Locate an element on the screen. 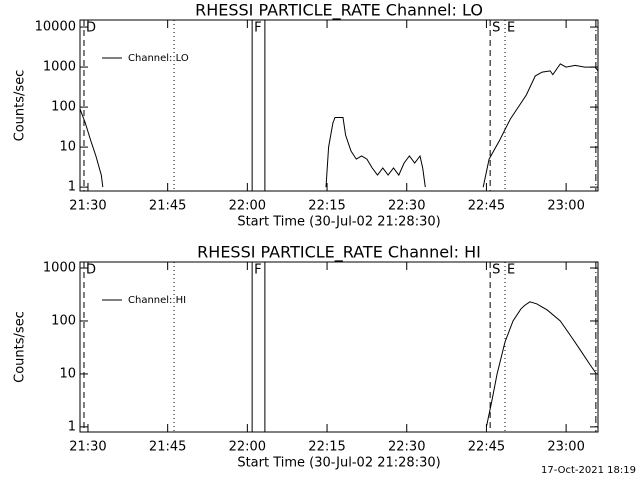 The width and height of the screenshot is (640, 480). legend-label: Channel: HI is located at coordinates (157, 300).